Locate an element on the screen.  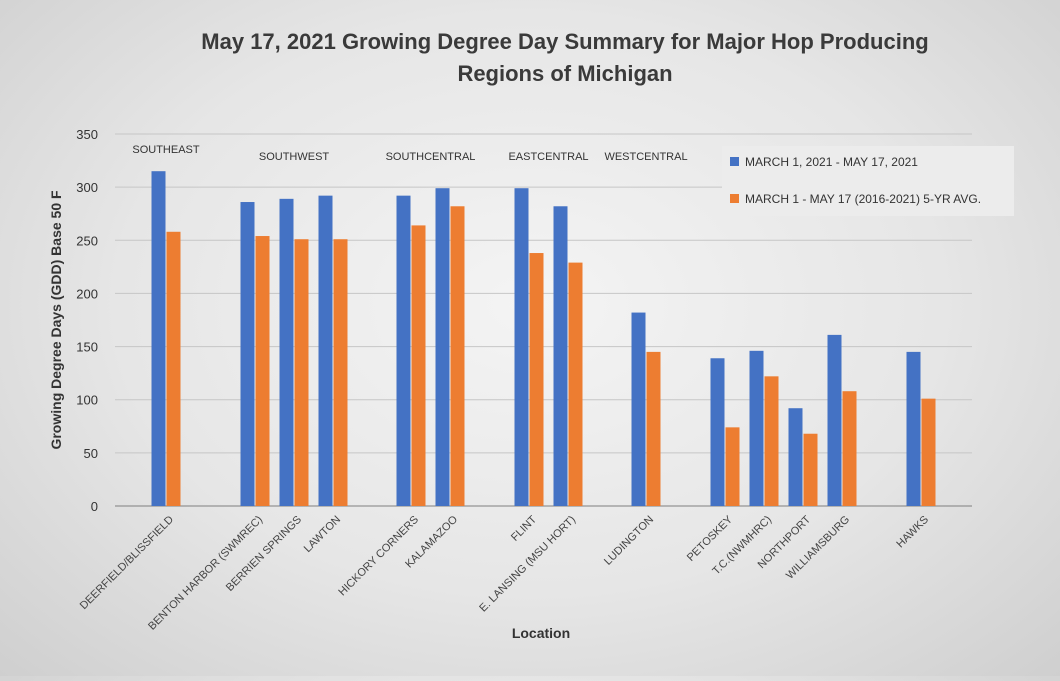
region-label: SOUTHEAST is located at coordinates (166, 150).